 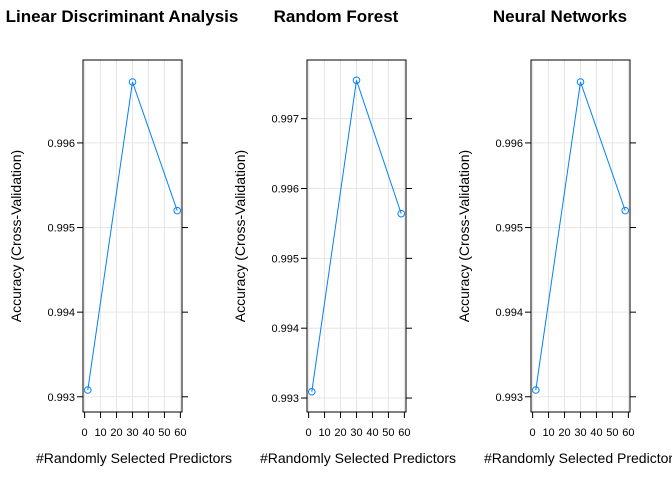 What do you see at coordinates (560, 16) in the screenshot?
I see `panel-title: Neural Networks` at bounding box center [560, 16].